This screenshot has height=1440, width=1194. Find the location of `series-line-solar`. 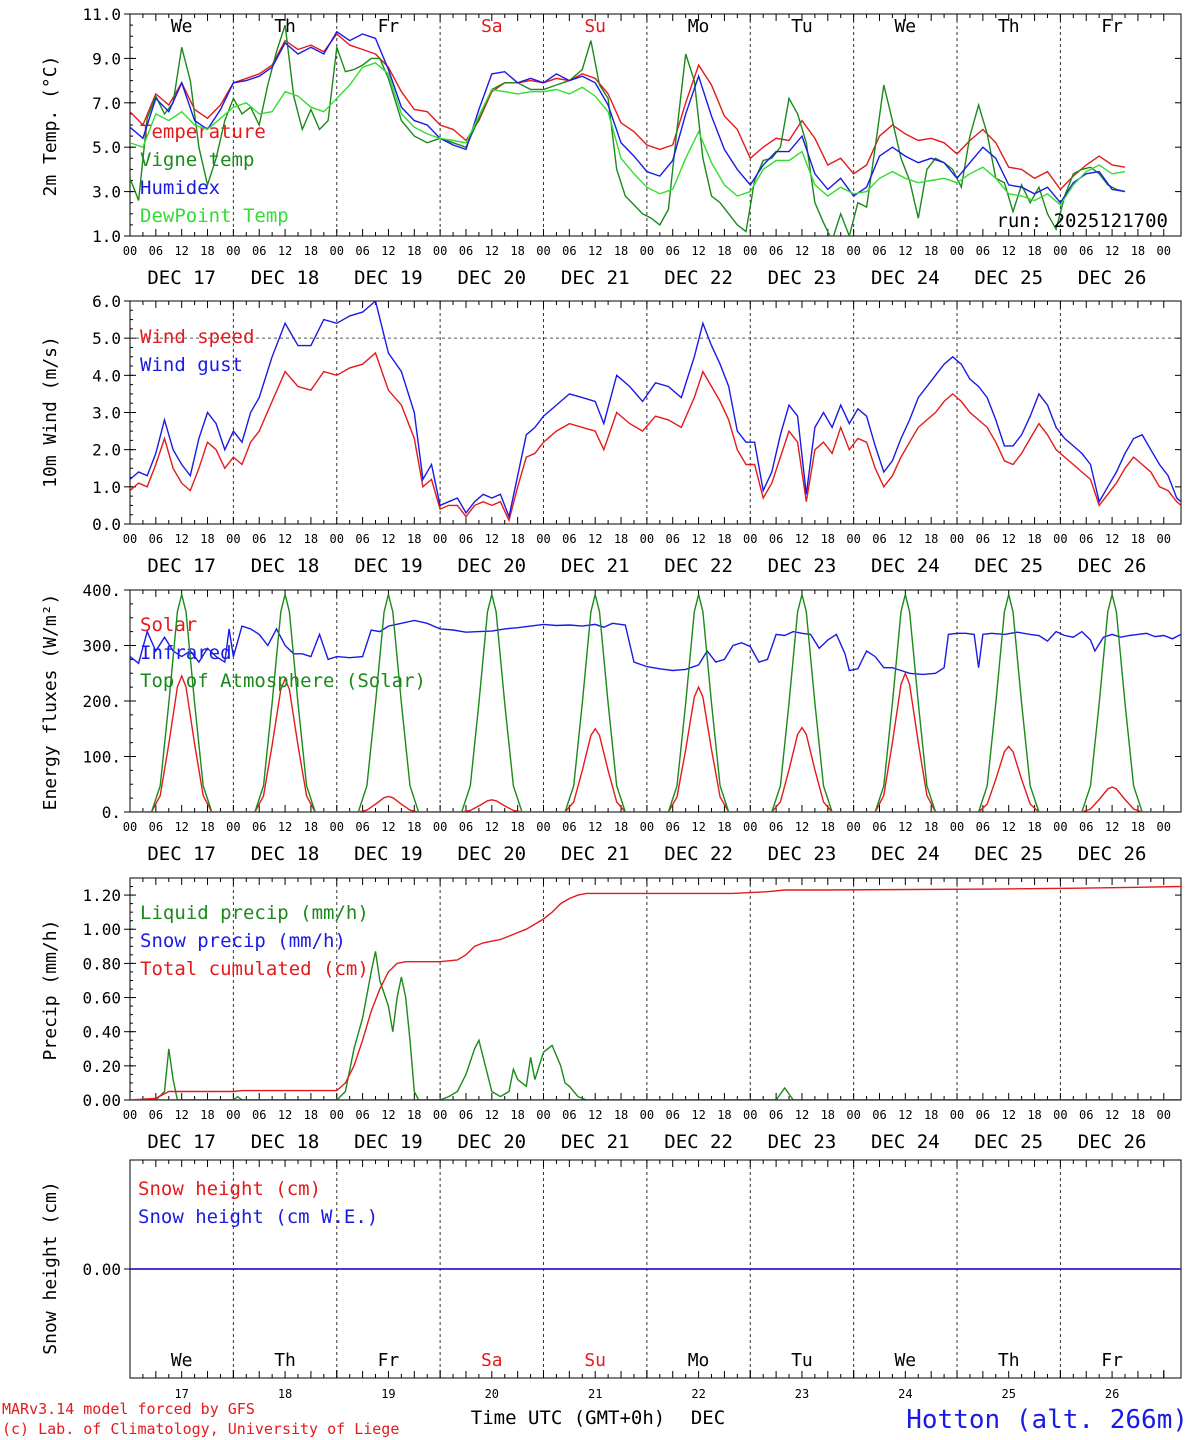

series-line-solar is located at coordinates (655, 741).